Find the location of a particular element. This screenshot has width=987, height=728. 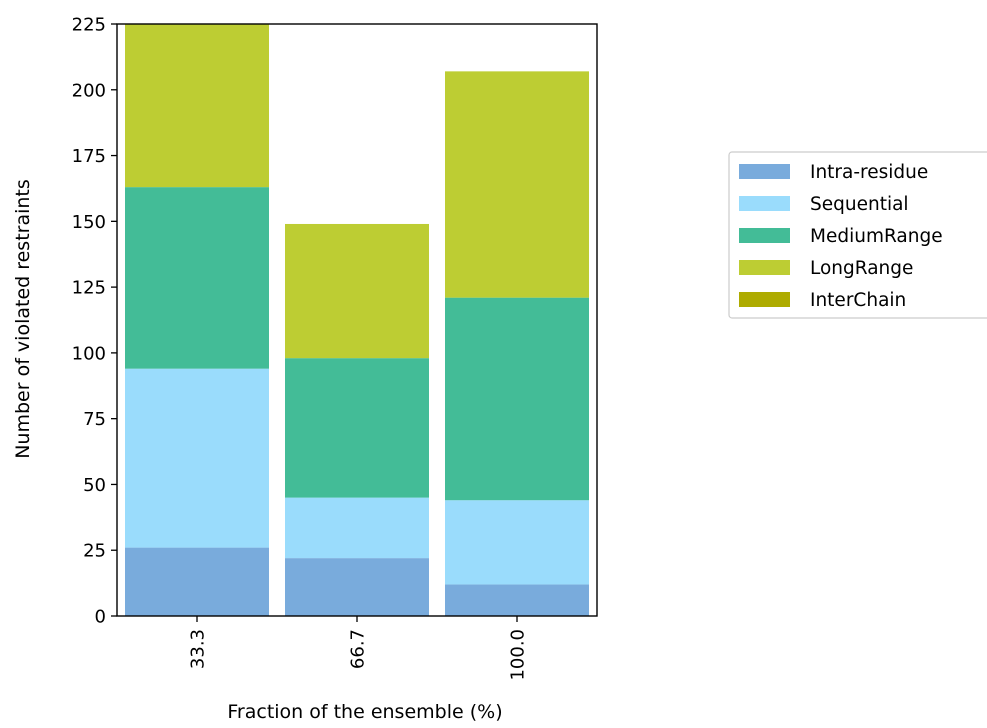

legend-box is located at coordinates (857, 235).